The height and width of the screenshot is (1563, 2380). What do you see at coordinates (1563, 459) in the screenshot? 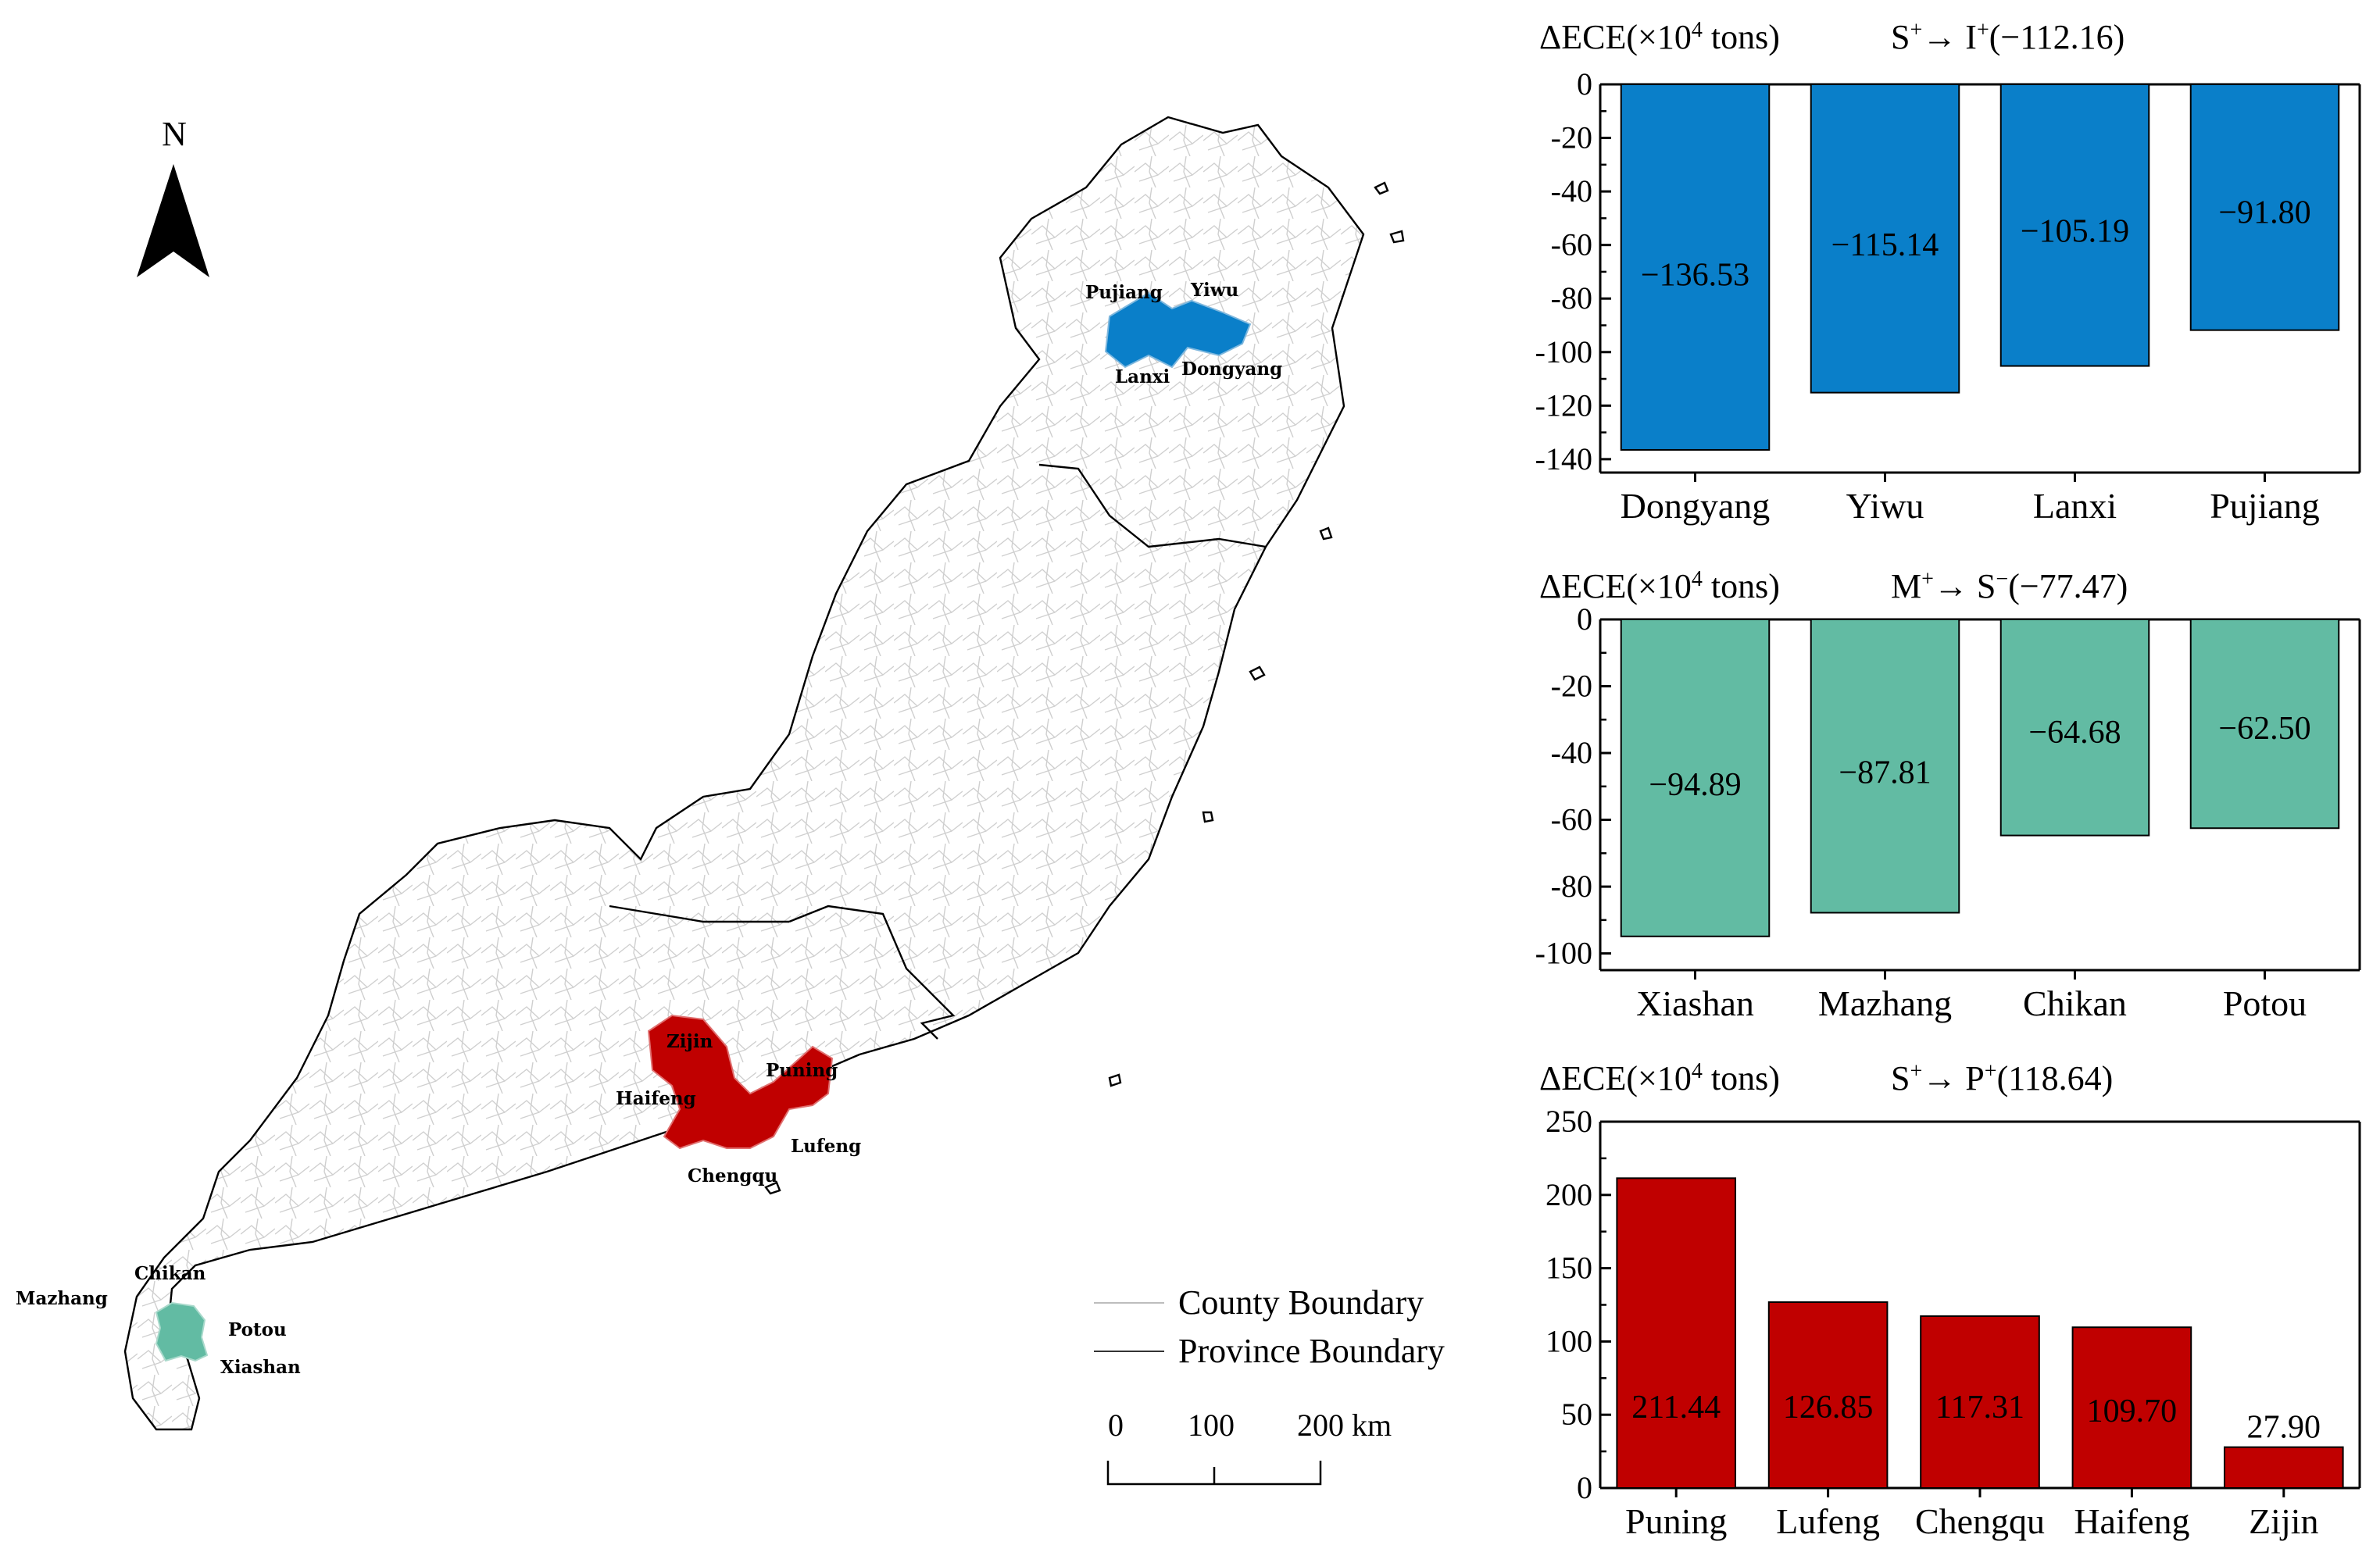
I see `y-tick-label: -140` at bounding box center [1563, 459].